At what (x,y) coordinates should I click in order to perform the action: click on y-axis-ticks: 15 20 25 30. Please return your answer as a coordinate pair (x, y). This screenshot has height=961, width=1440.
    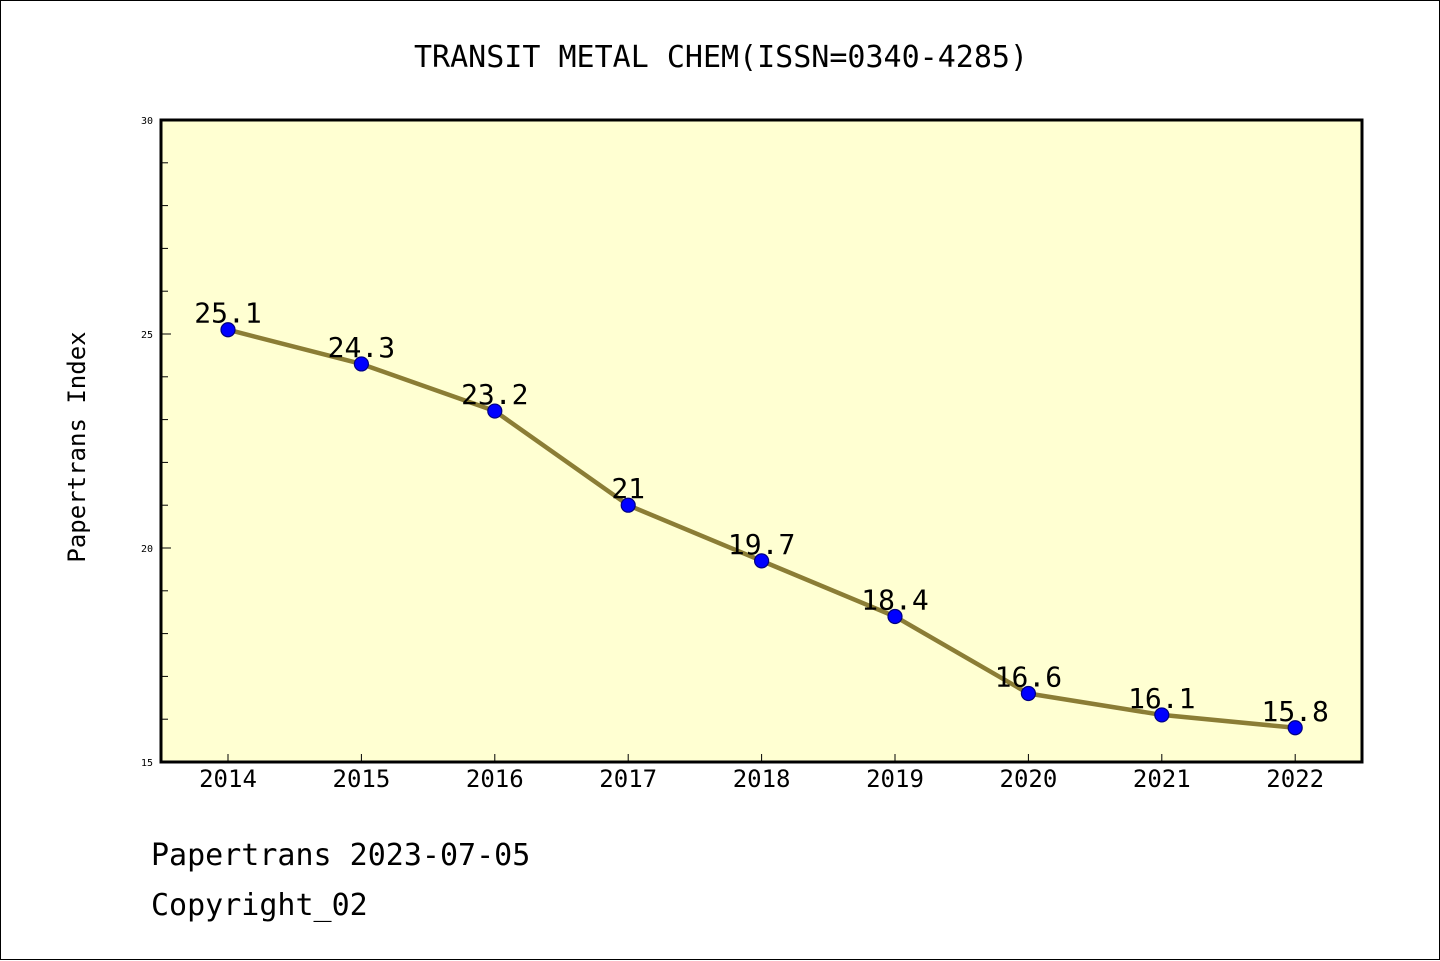
    Looking at the image, I should click on (156, 442).